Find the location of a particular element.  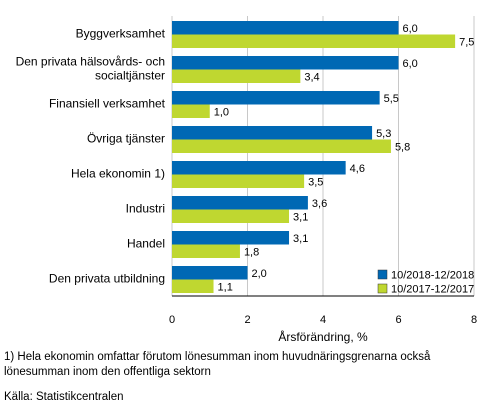

data-label-1-6: 3,1 is located at coordinates (300, 239).